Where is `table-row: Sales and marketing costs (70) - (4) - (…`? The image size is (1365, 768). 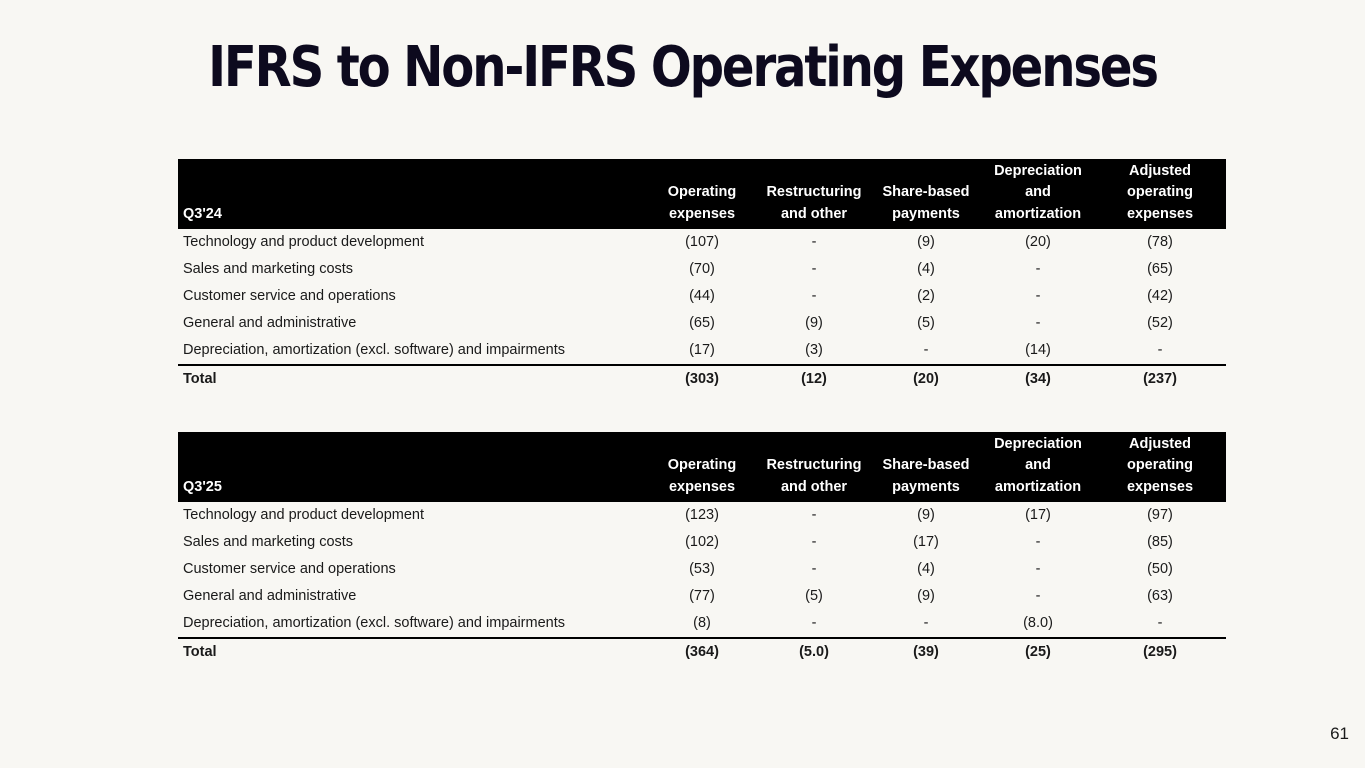
table-row: Sales and marketing costs (70) - (4) - (… is located at coordinates (702, 269).